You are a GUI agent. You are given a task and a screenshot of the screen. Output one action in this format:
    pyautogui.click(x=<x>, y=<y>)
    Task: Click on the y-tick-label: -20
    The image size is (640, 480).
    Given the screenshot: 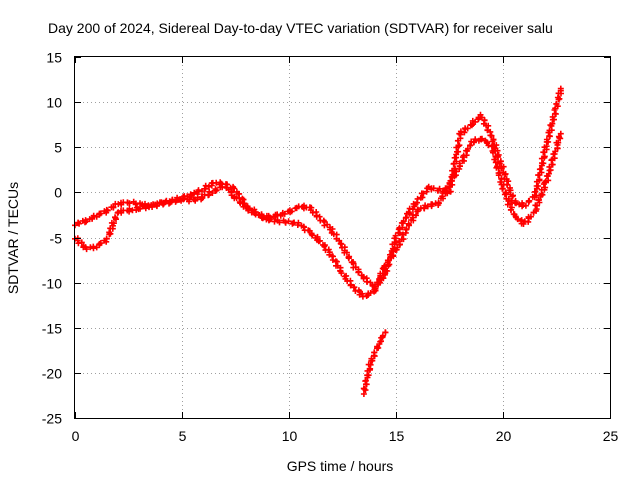 What is the action you would take?
    pyautogui.click(x=52, y=374)
    